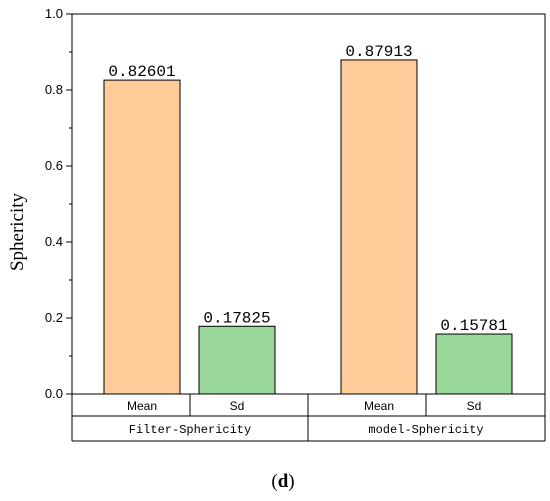 The width and height of the screenshot is (550, 501). What do you see at coordinates (425, 430) in the screenshot?
I see `group-label: model-Sphericity` at bounding box center [425, 430].